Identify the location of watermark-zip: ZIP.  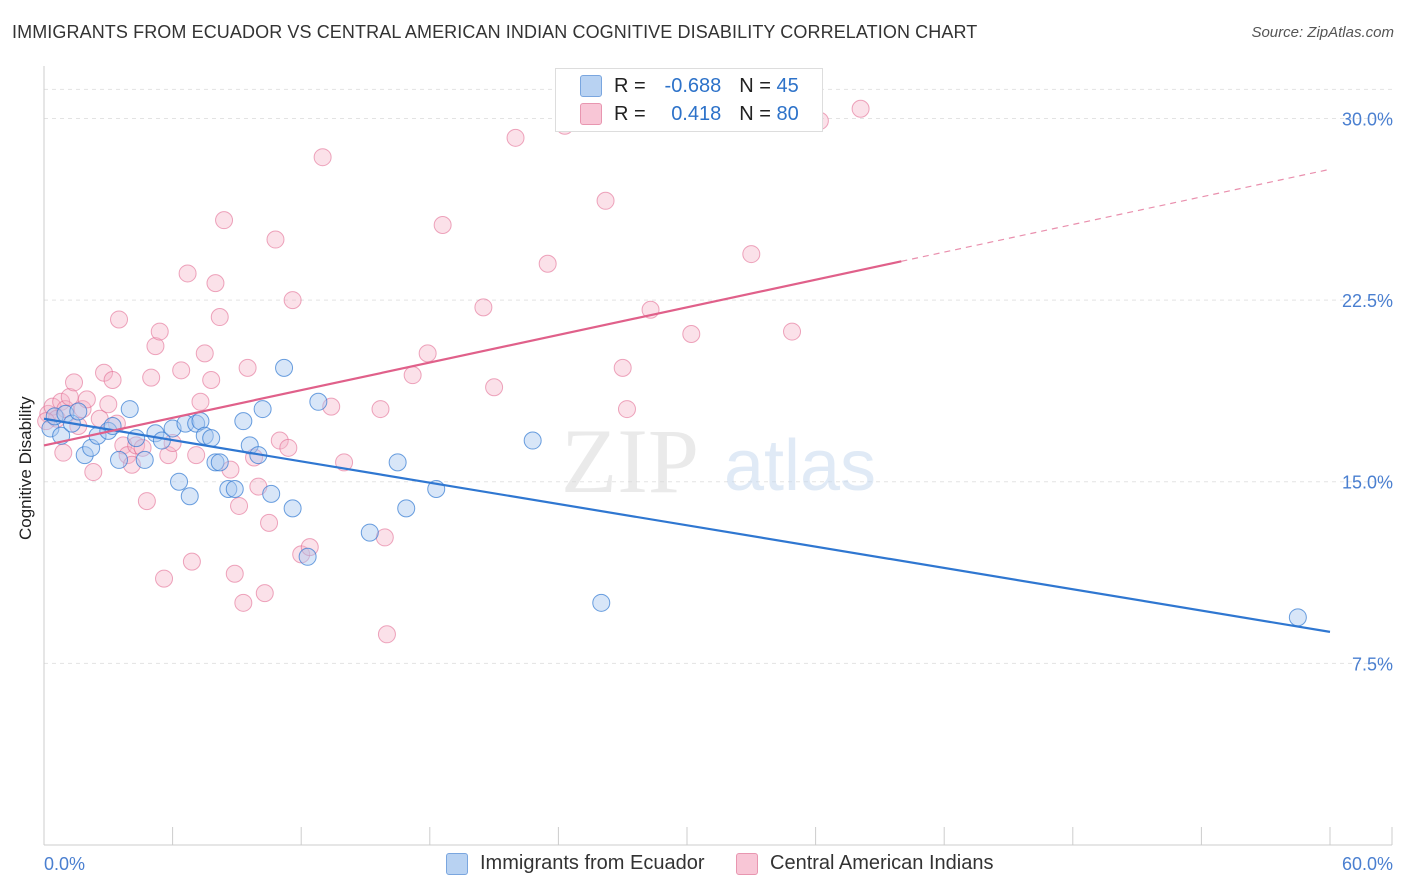
(630, 461).